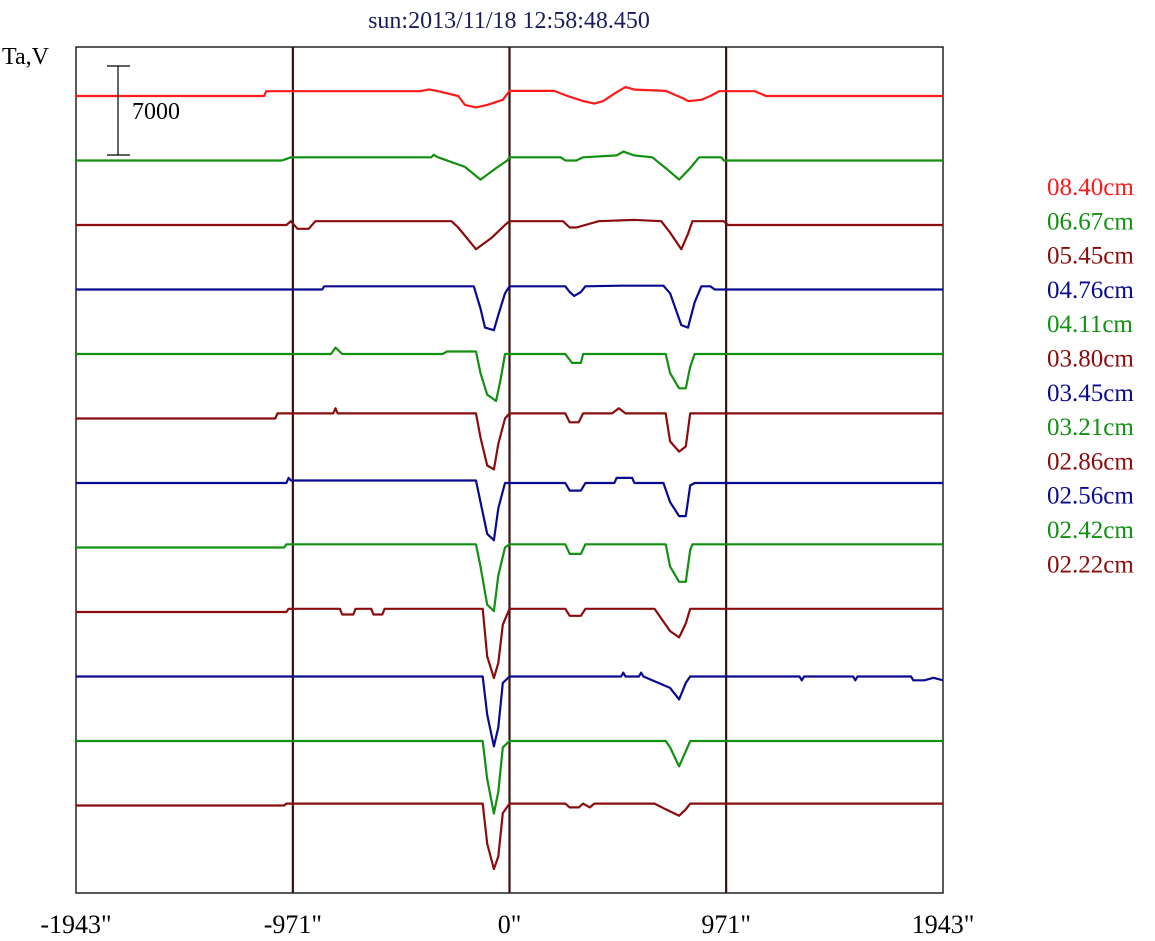  What do you see at coordinates (509, 578) in the screenshot?
I see `series-line-03.21cm` at bounding box center [509, 578].